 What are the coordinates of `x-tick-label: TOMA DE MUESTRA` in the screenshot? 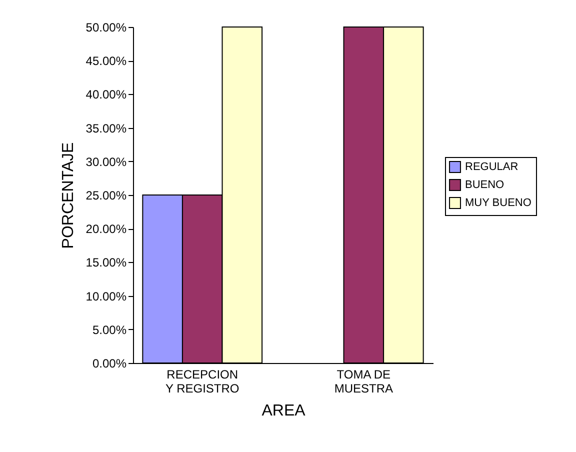 It's located at (363, 382).